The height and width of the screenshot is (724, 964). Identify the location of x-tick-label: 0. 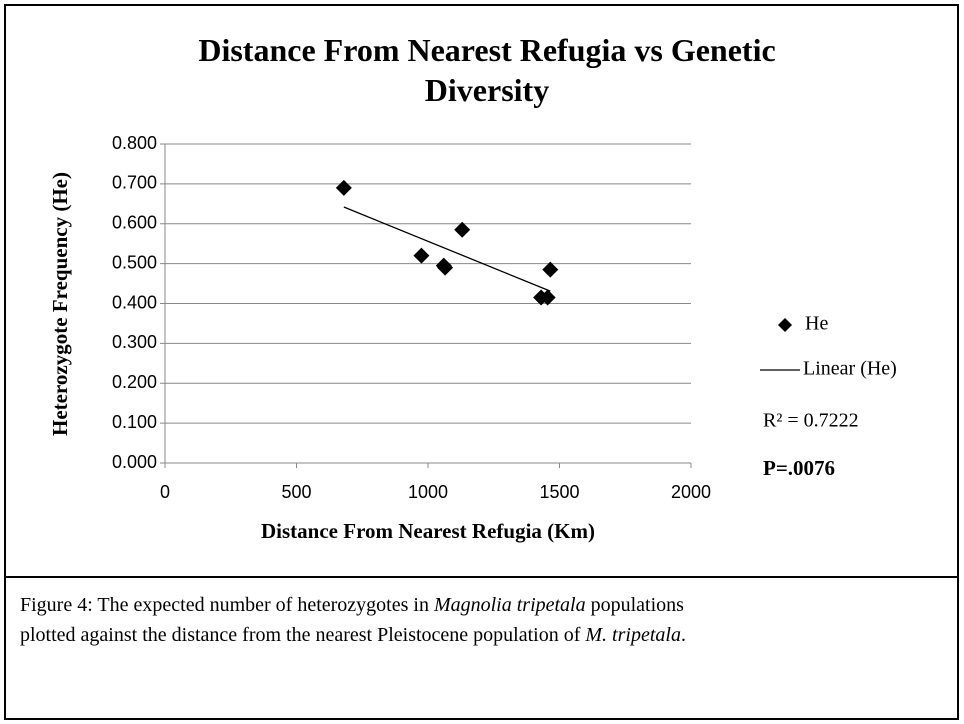
(165, 492).